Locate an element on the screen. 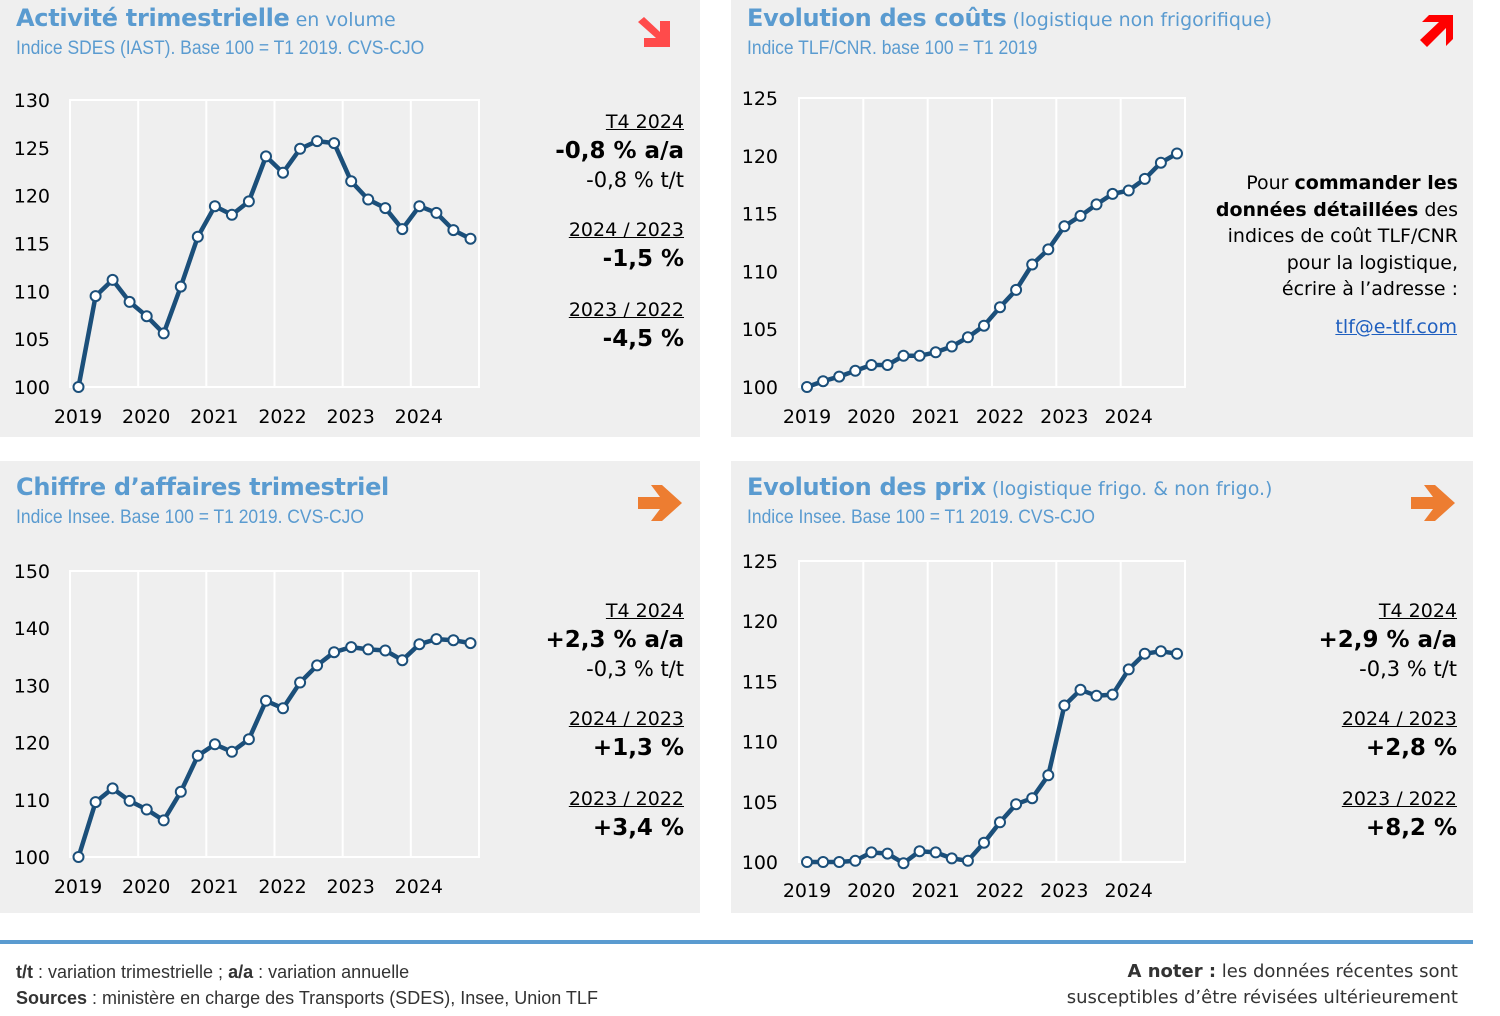 The image size is (1500, 1016). stats-comp1-value: -1,5 % is located at coordinates (643, 259).